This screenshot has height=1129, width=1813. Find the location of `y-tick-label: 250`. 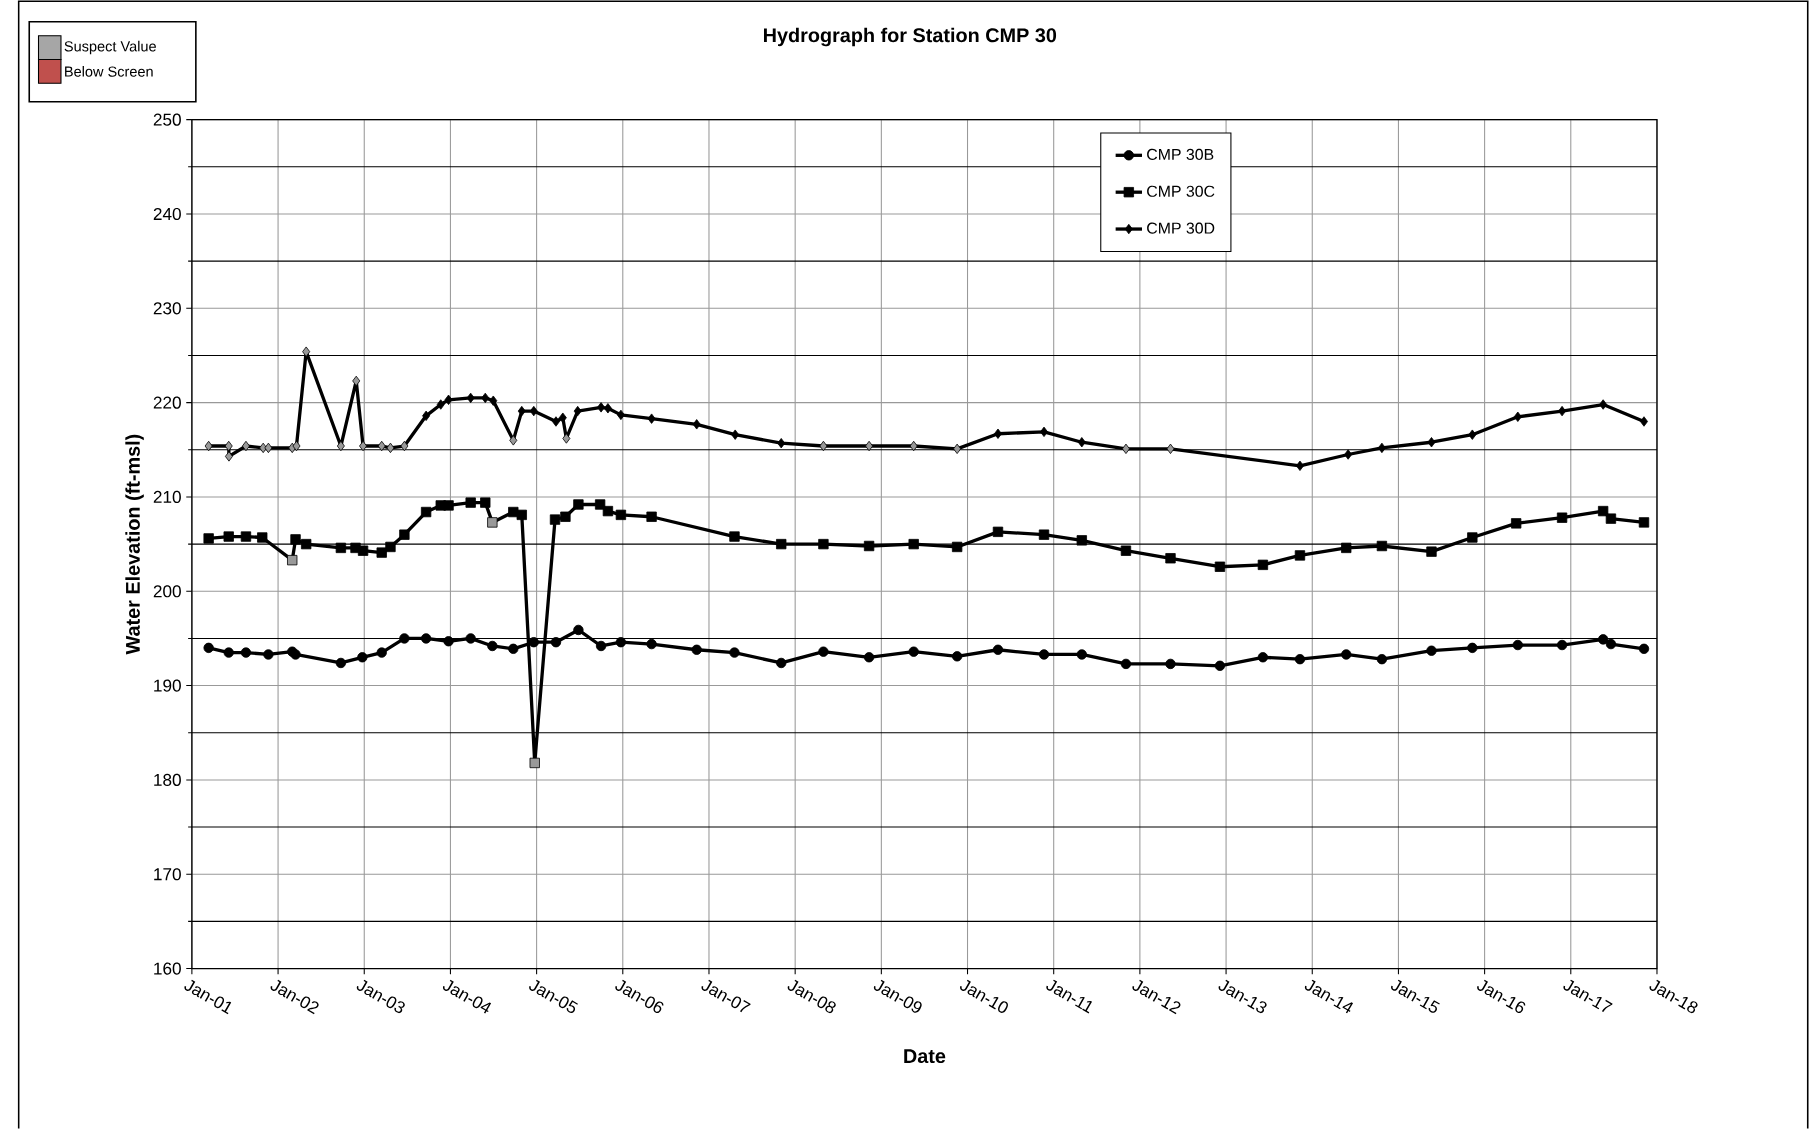

y-tick-label: 250 is located at coordinates (167, 119).